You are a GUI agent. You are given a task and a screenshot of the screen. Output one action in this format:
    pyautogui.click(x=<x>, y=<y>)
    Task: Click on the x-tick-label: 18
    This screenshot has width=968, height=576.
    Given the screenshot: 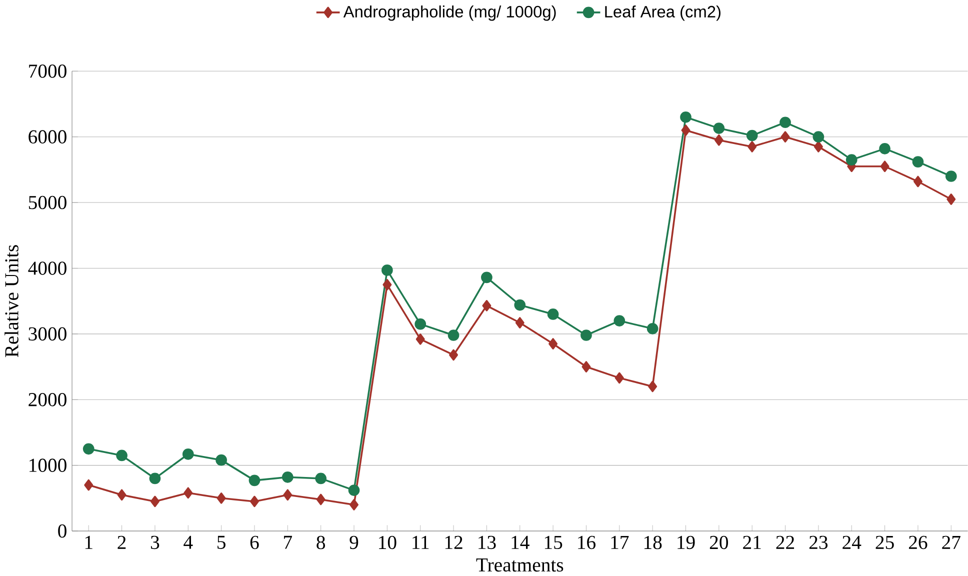 What is the action you would take?
    pyautogui.click(x=653, y=543)
    